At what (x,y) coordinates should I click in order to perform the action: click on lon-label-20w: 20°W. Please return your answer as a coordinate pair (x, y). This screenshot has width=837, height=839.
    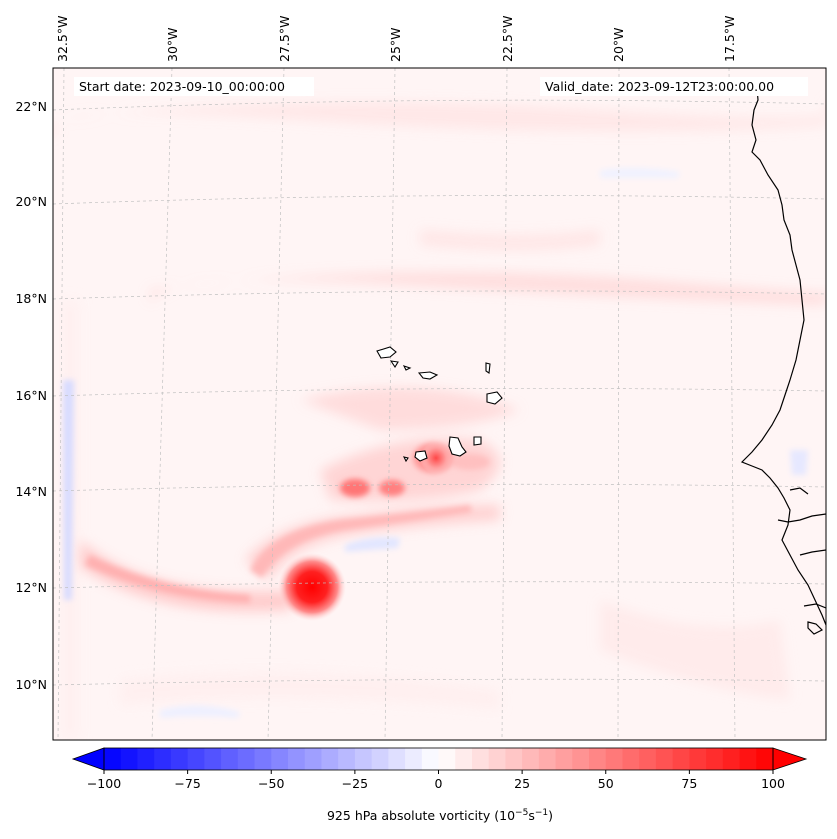
    Looking at the image, I should click on (618, 44).